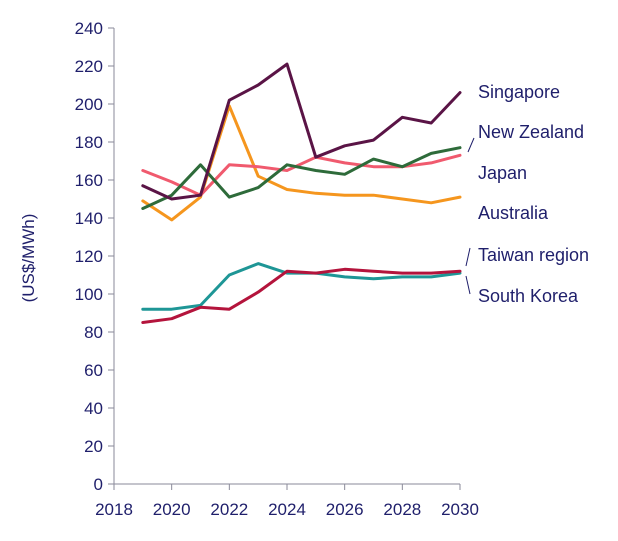 Image resolution: width=618 pixels, height=541 pixels. What do you see at coordinates (513, 213) in the screenshot?
I see `legend-label-australia: Australia` at bounding box center [513, 213].